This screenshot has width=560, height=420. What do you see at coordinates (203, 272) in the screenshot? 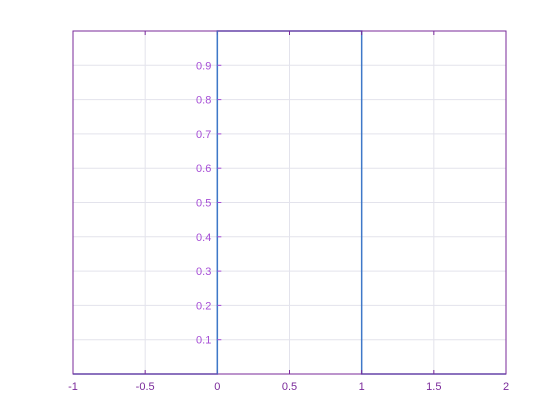
I see `y-tick-label: 0.3` at bounding box center [203, 272].